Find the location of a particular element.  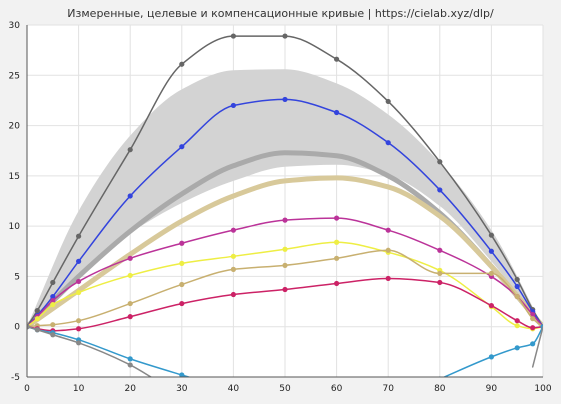

y-tick-label: 5 is located at coordinates (17, 277).